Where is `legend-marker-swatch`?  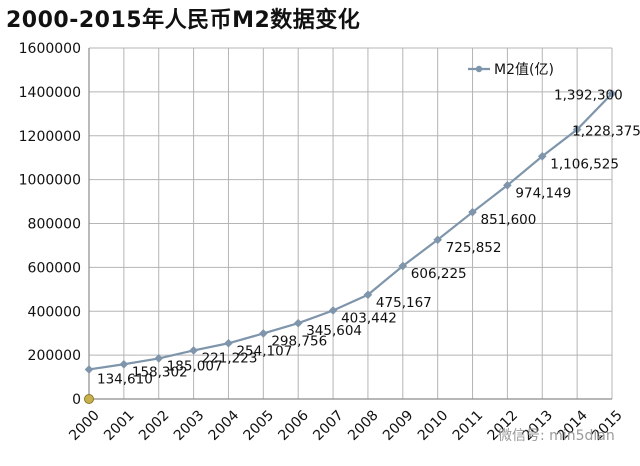
legend-marker-swatch is located at coordinates (479, 69).